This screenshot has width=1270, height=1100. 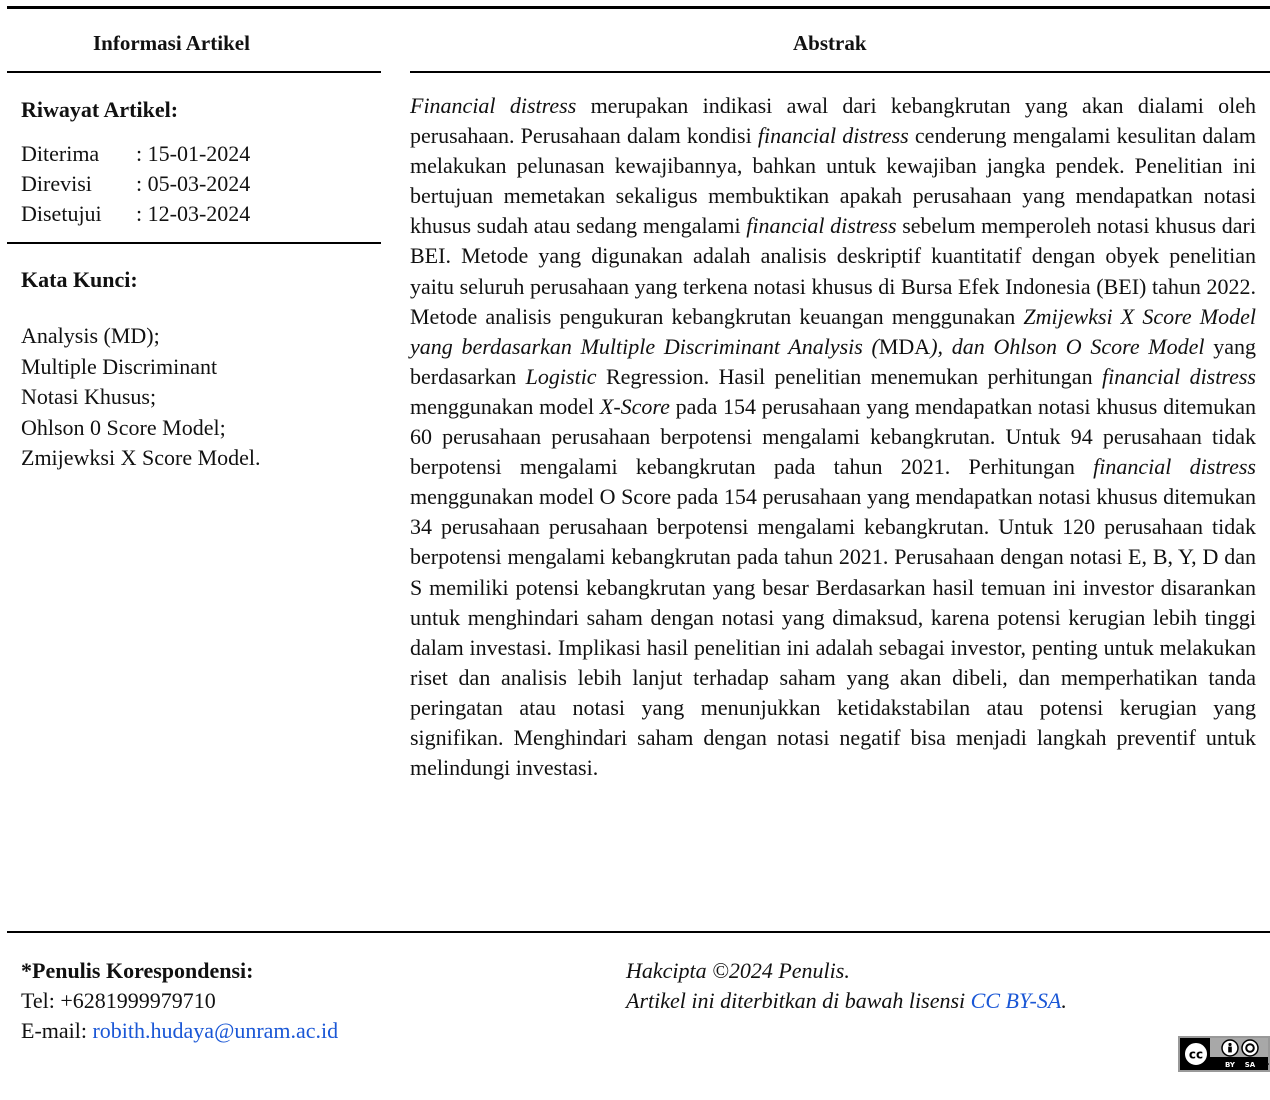 I want to click on history-label: Disetujui, so click(x=61, y=213).